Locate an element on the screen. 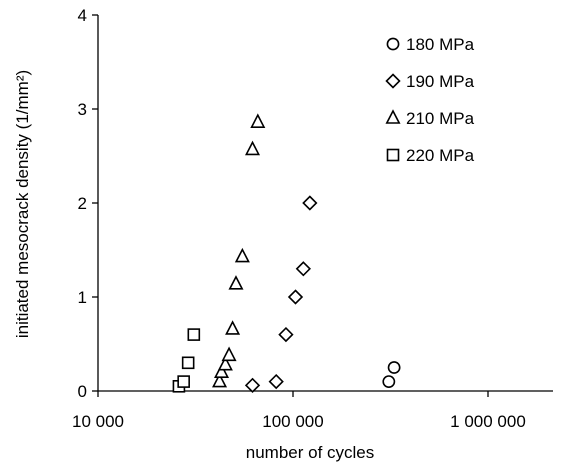 The height and width of the screenshot is (470, 566). legend: 180 MPa 190 MPa 210 MPa 220 MPa is located at coordinates (430, 100).